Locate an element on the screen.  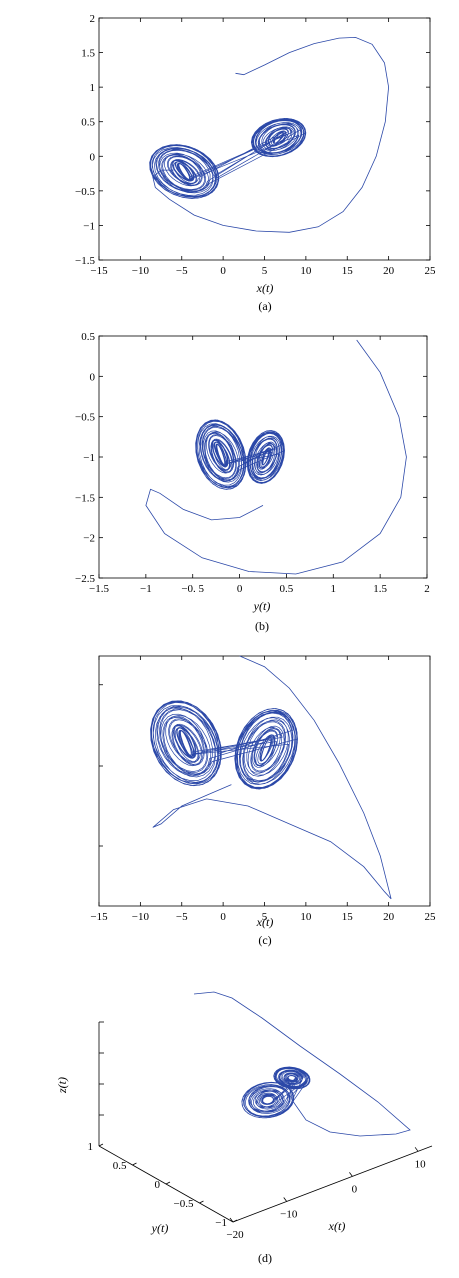
transient-b is located at coordinates (276, 457).